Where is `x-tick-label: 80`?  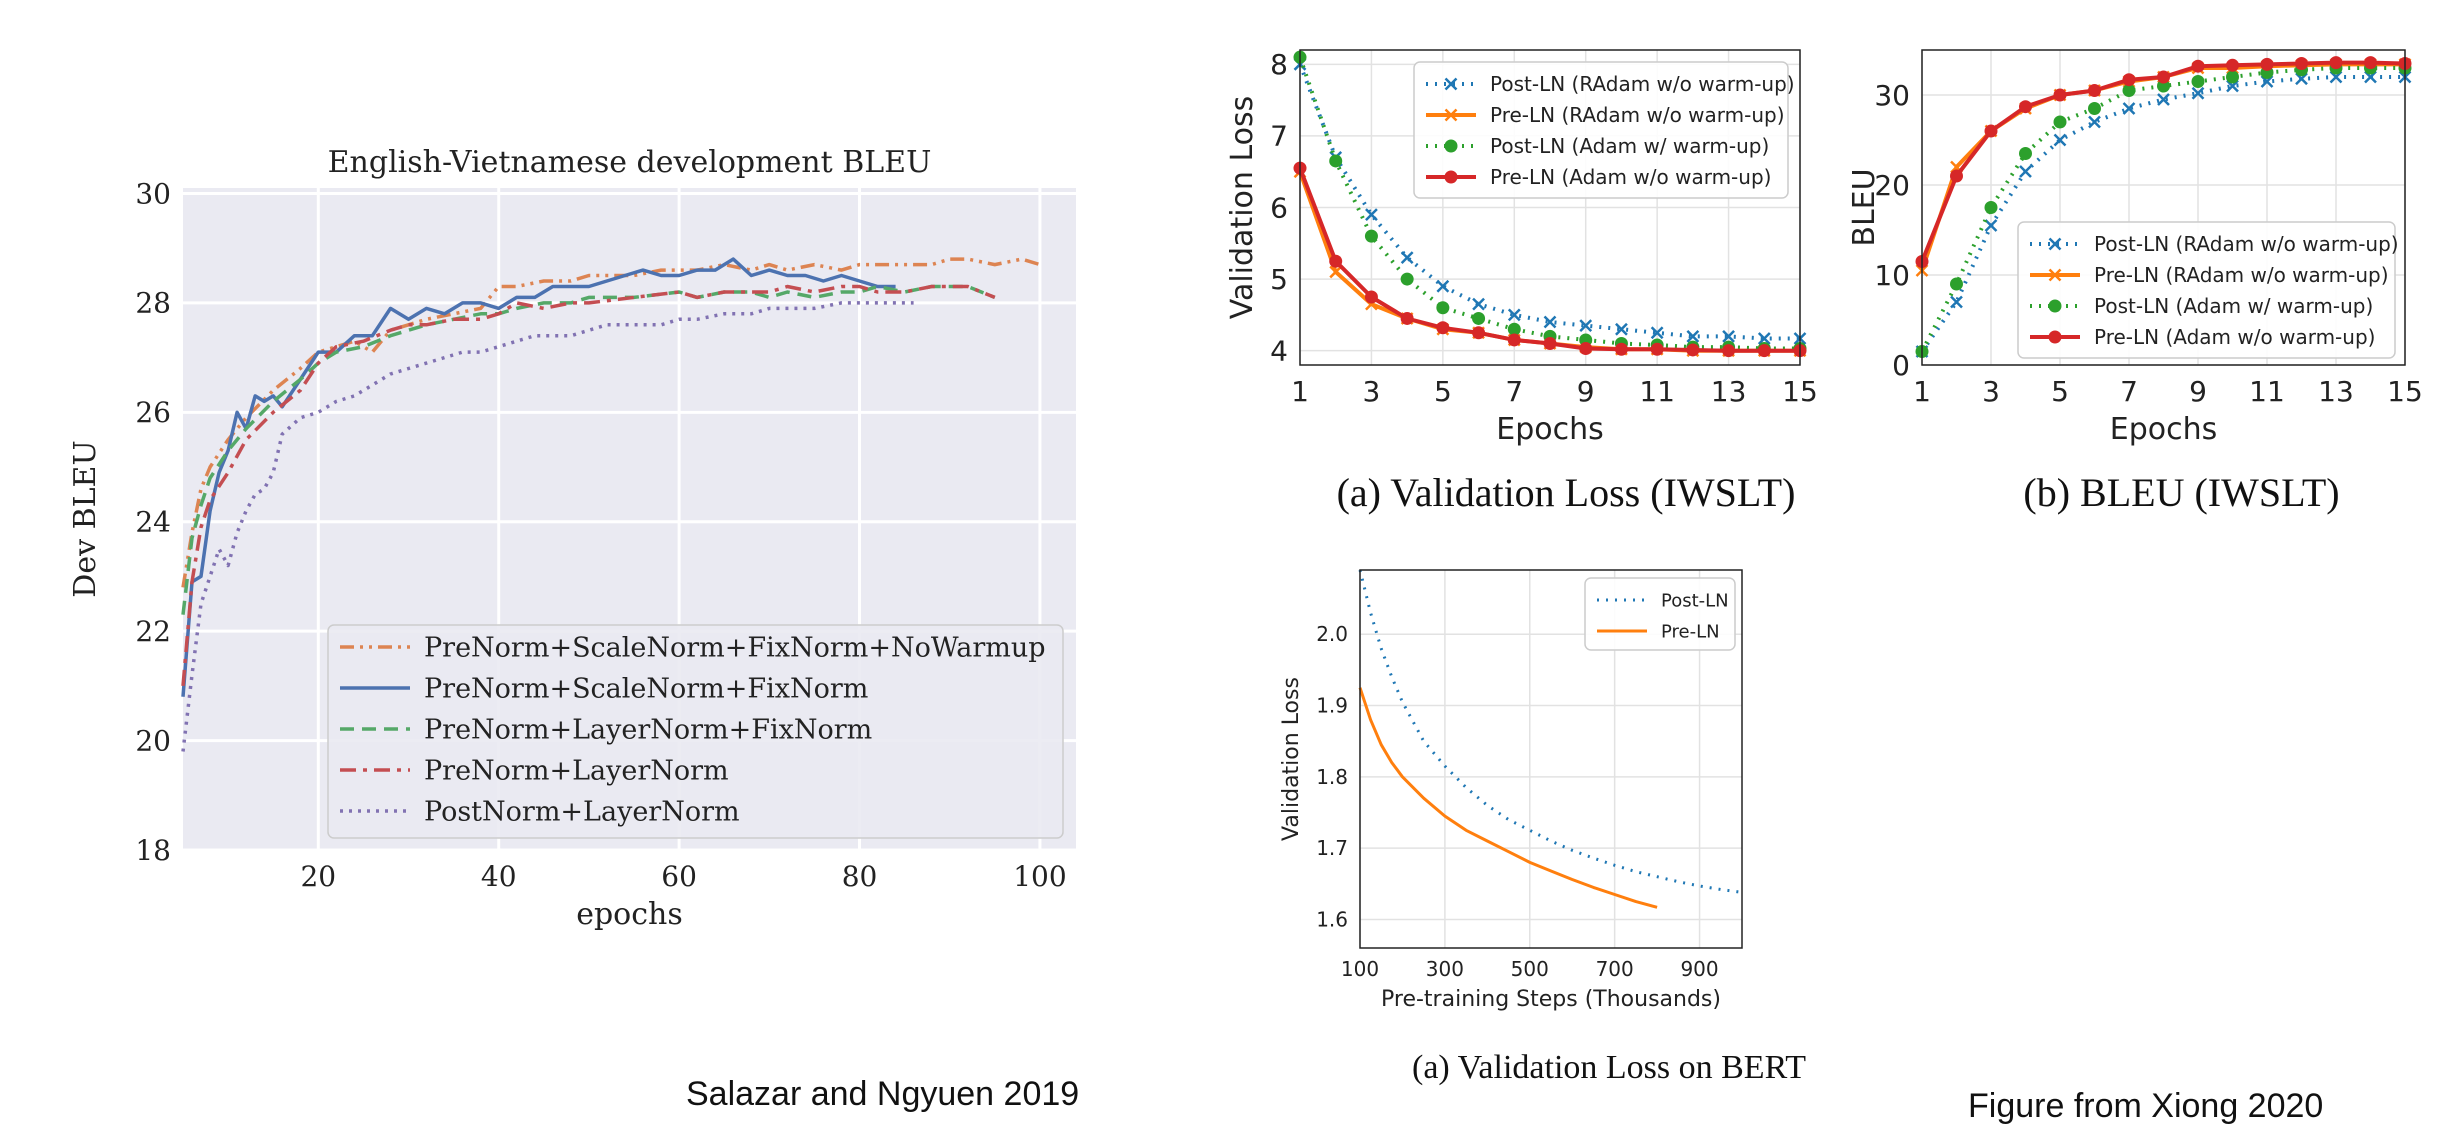 x-tick-label: 80 is located at coordinates (860, 876).